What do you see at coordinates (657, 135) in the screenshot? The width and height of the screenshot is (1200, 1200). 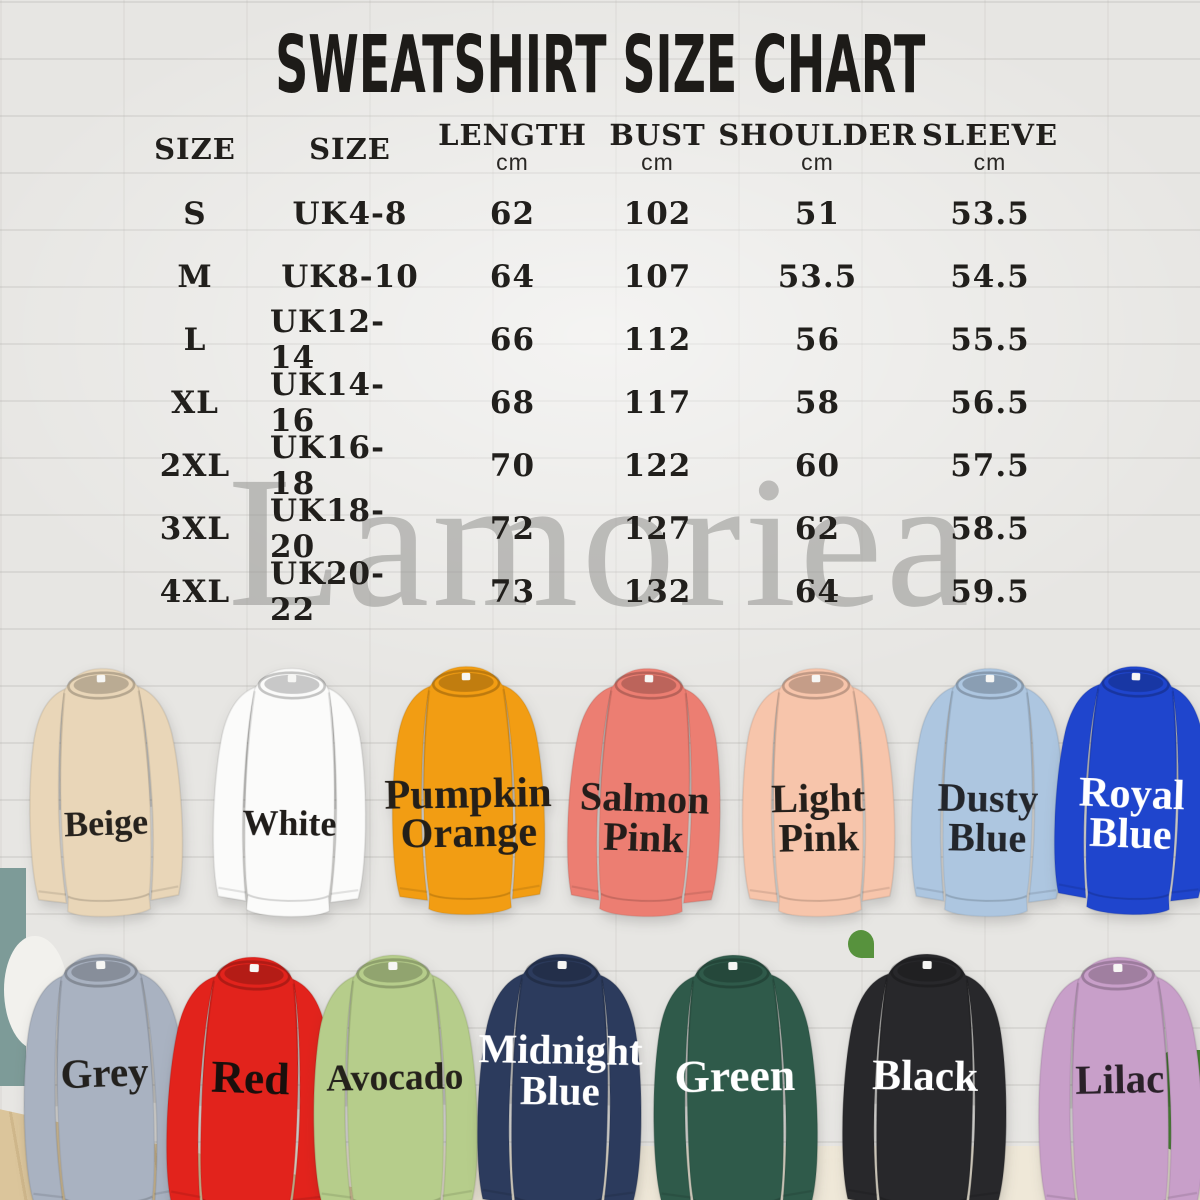 I see `column-label: BUST` at bounding box center [657, 135].